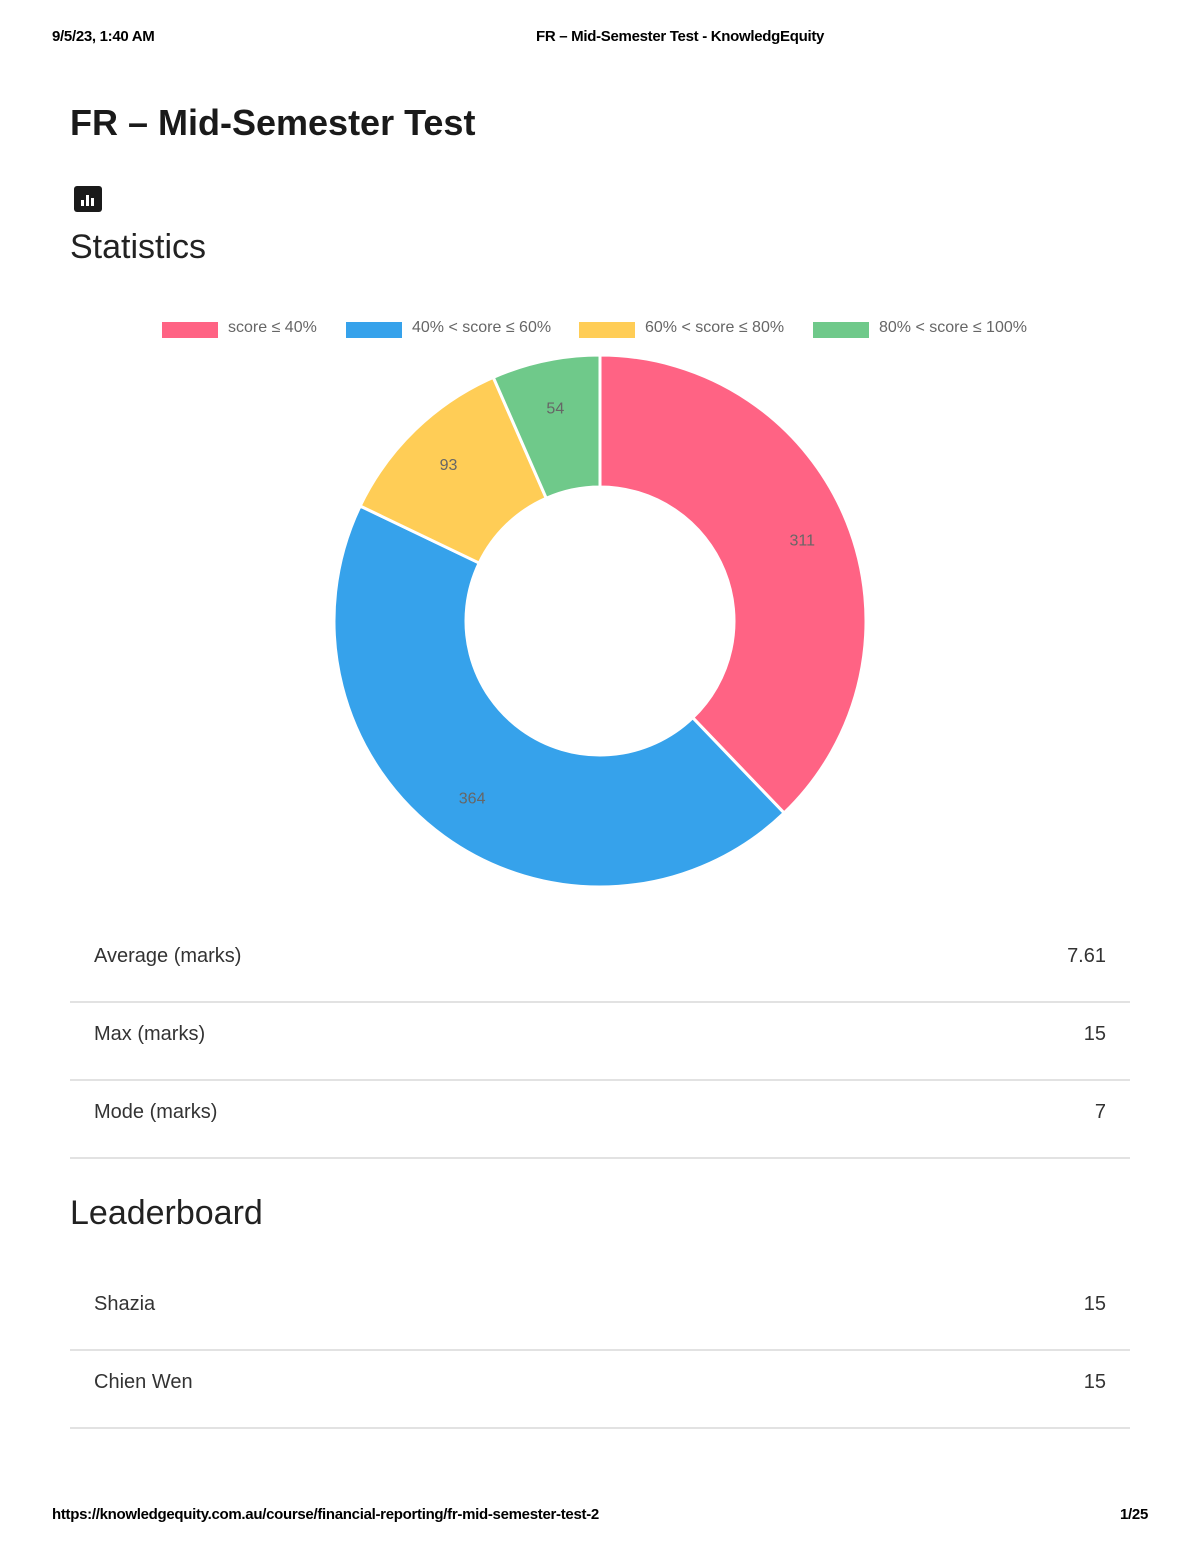  I want to click on stat-value: 15, so click(1094, 1034).